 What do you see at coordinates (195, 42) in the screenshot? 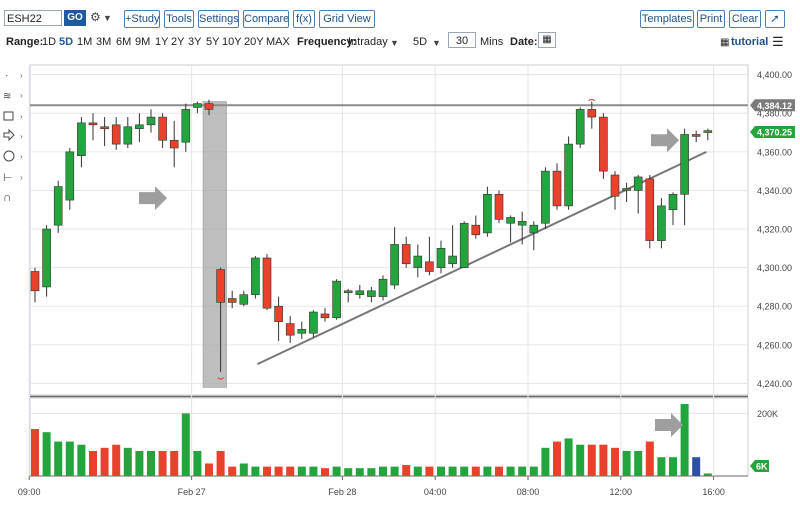
I see `period-3y: 3Y` at bounding box center [195, 42].